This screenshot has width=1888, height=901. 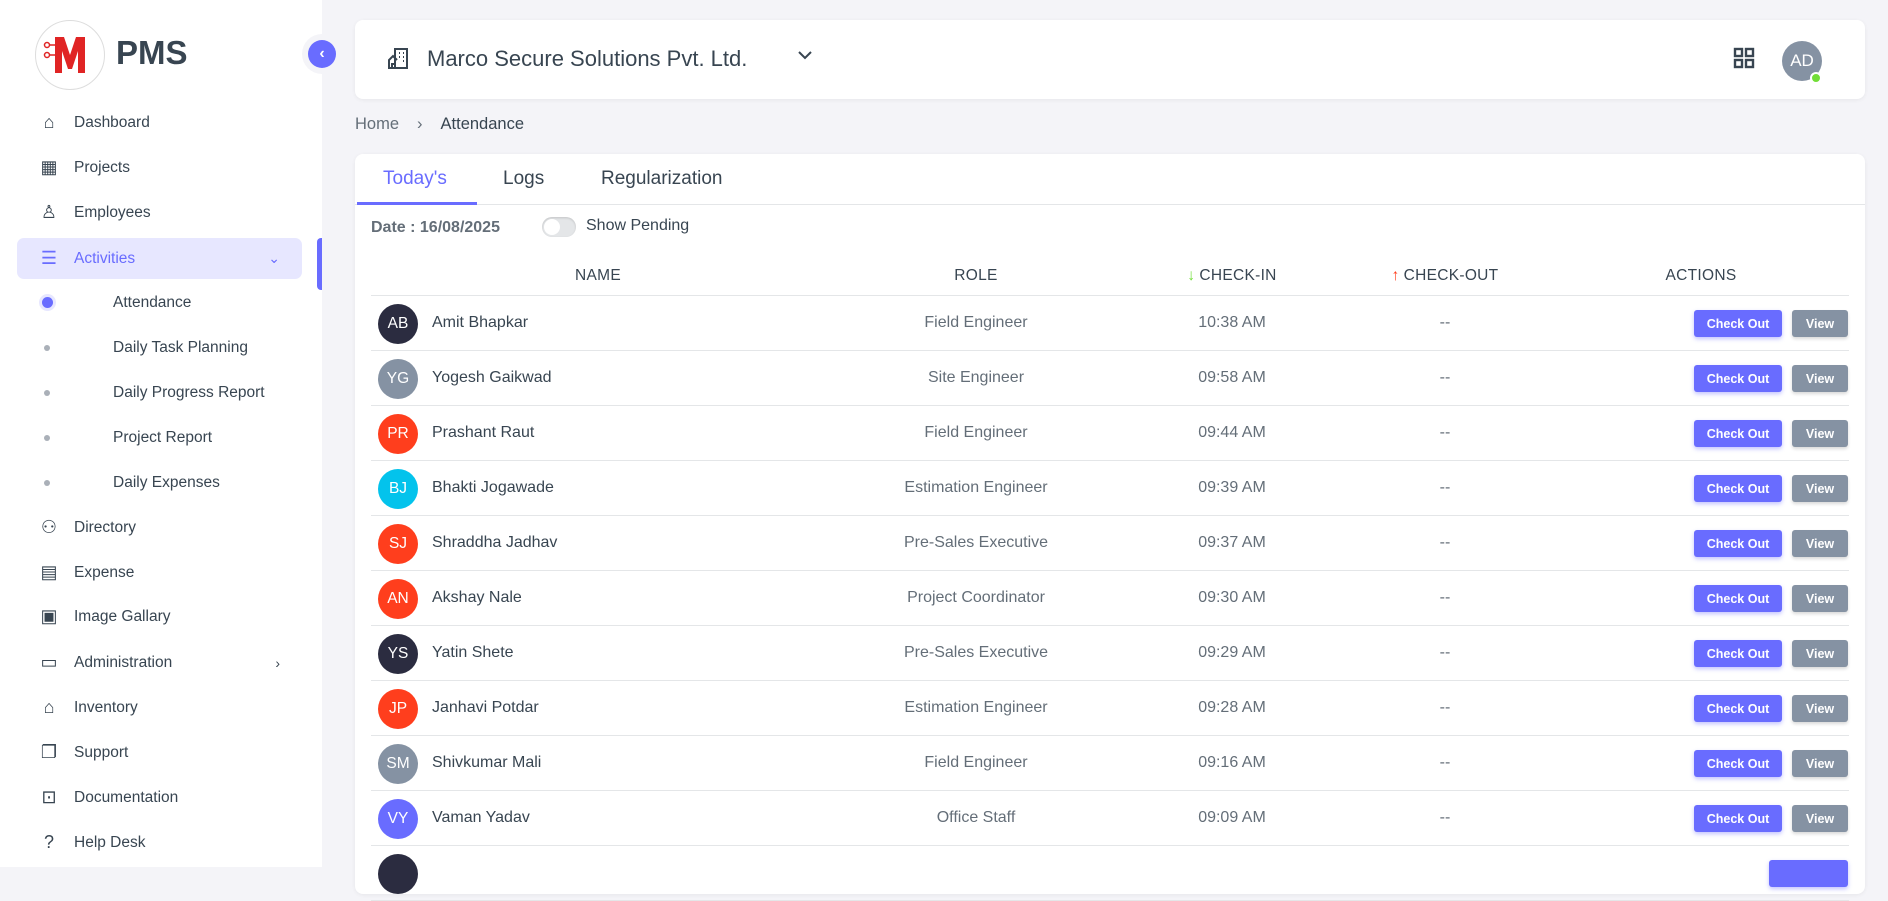 I want to click on sidebar-item-documentation: ⊡ Documentation, so click(x=159, y=797).